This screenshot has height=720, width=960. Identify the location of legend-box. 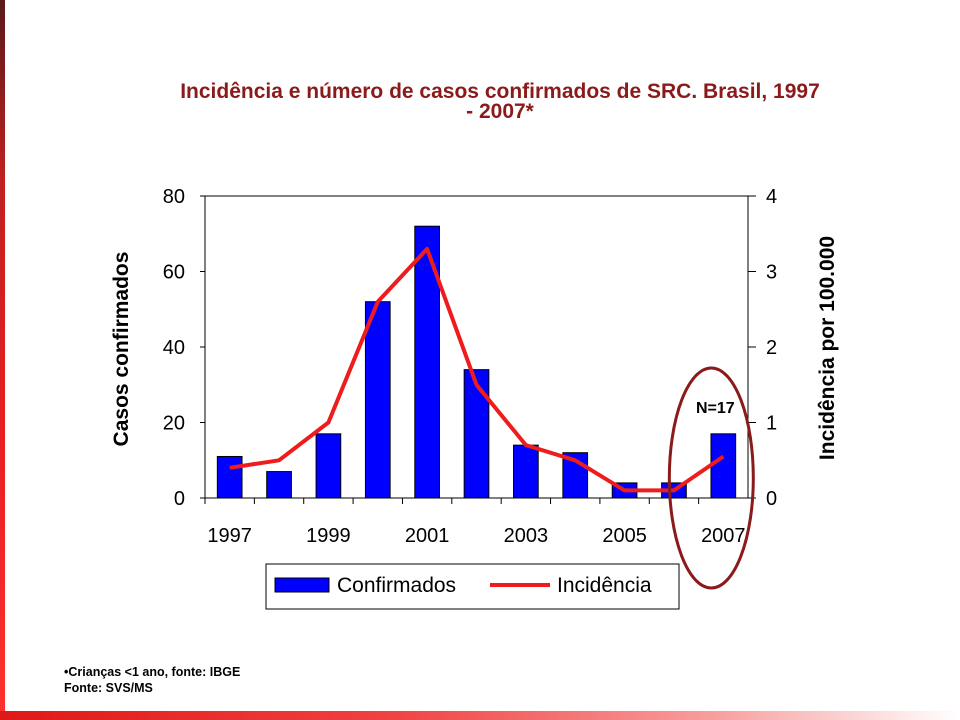
(472, 586).